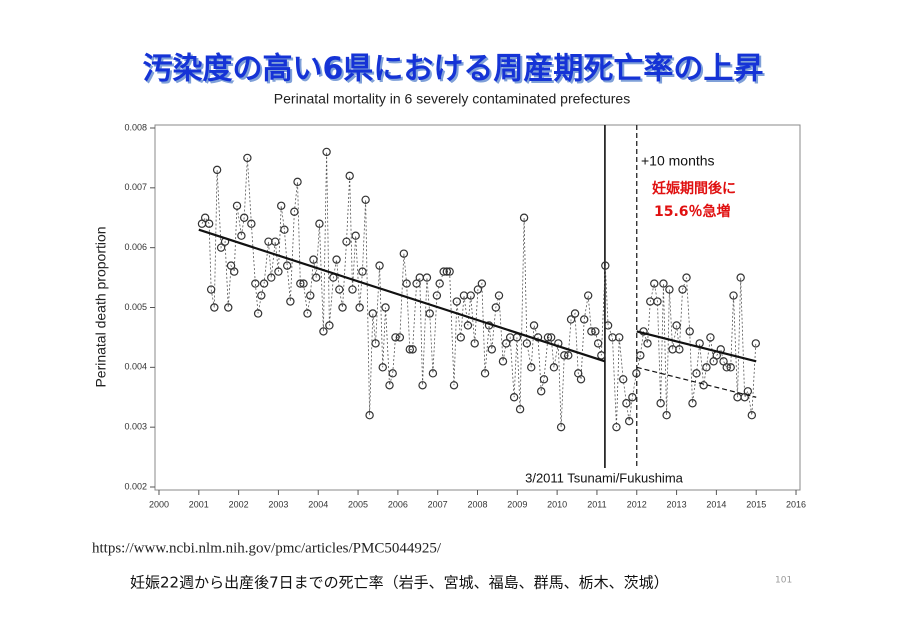 The width and height of the screenshot is (901, 641). Describe the element at coordinates (604, 477) in the screenshot. I see `annotation: 3/2011 Tsunami/Fukushima` at that location.